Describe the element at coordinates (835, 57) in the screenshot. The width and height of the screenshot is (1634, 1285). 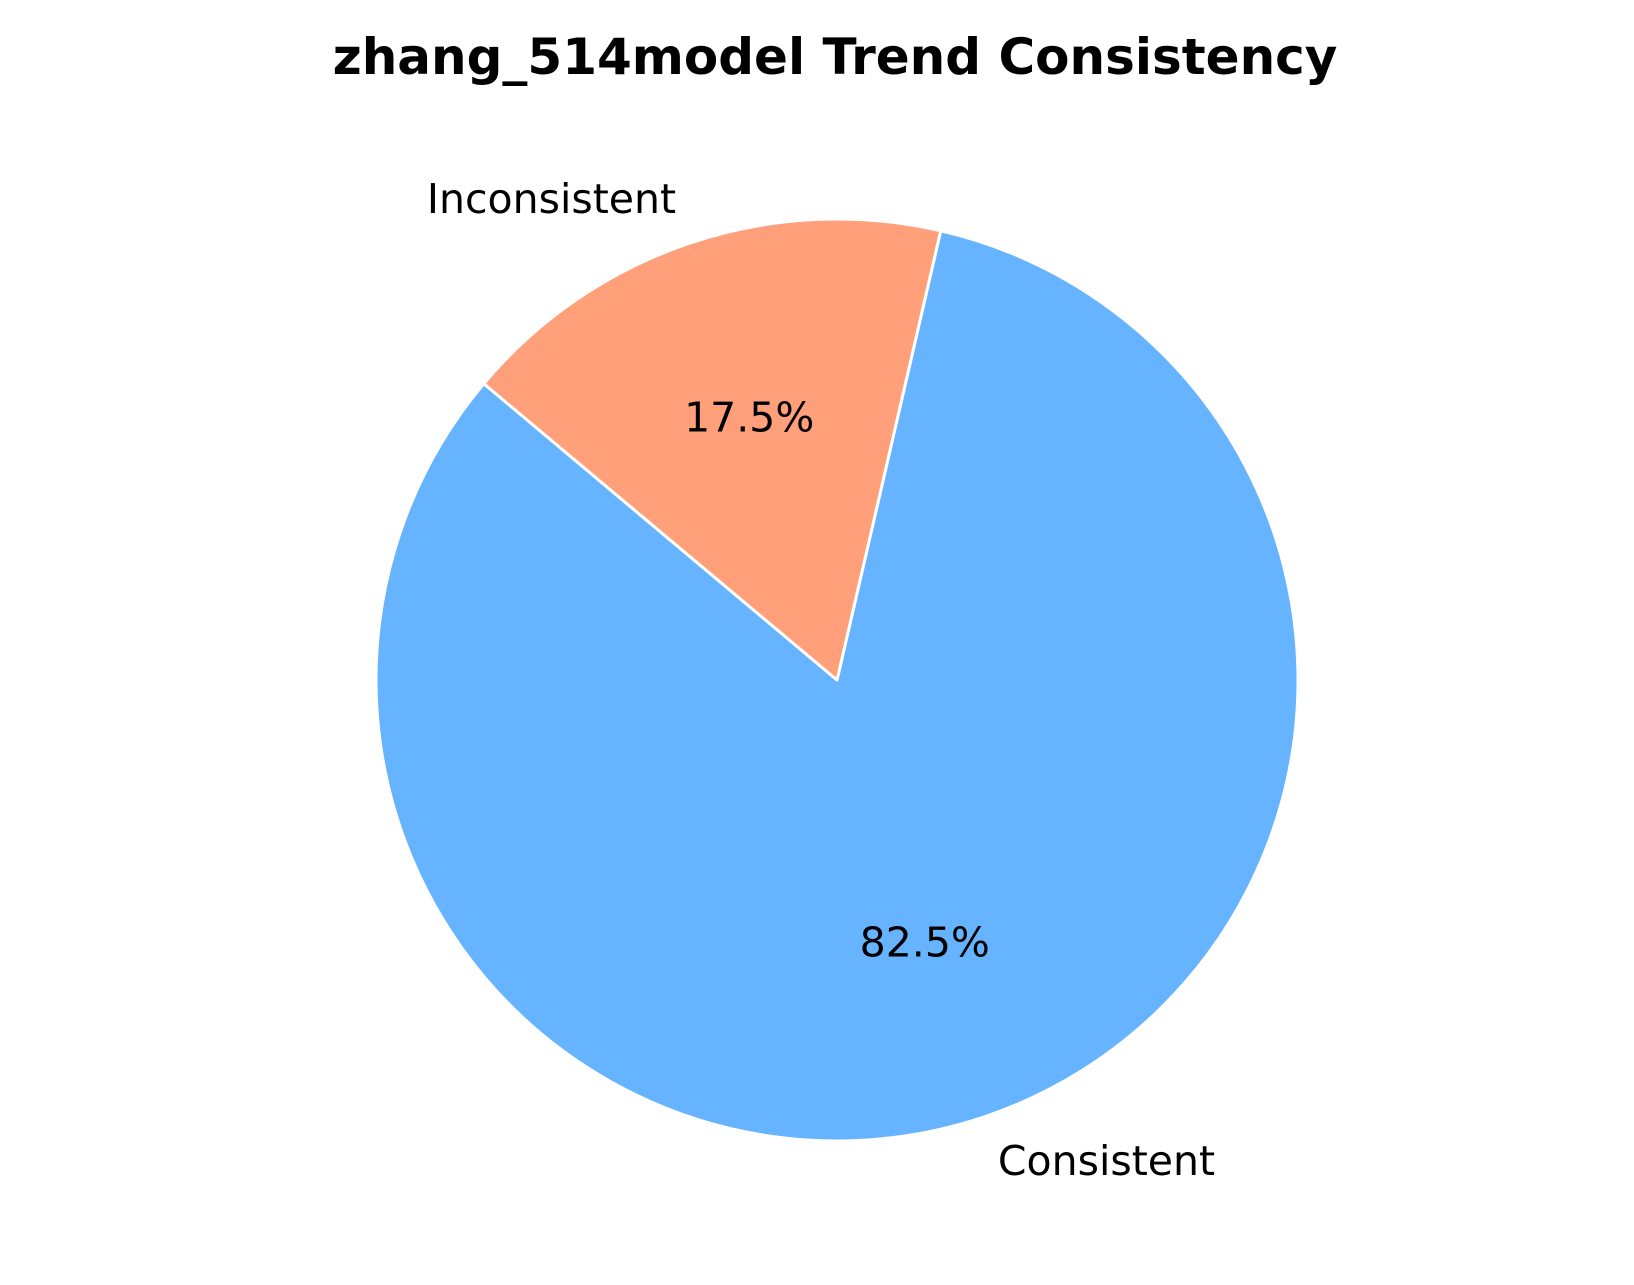
I see `chart-title: zhang_514model Trend Consistency` at that location.